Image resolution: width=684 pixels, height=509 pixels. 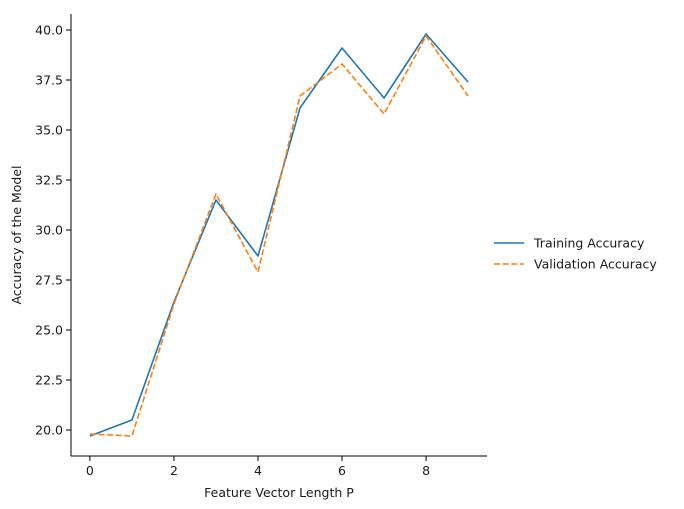 What do you see at coordinates (16, 234) in the screenshot?
I see `y-axis-label: Accuracy of the Model` at bounding box center [16, 234].